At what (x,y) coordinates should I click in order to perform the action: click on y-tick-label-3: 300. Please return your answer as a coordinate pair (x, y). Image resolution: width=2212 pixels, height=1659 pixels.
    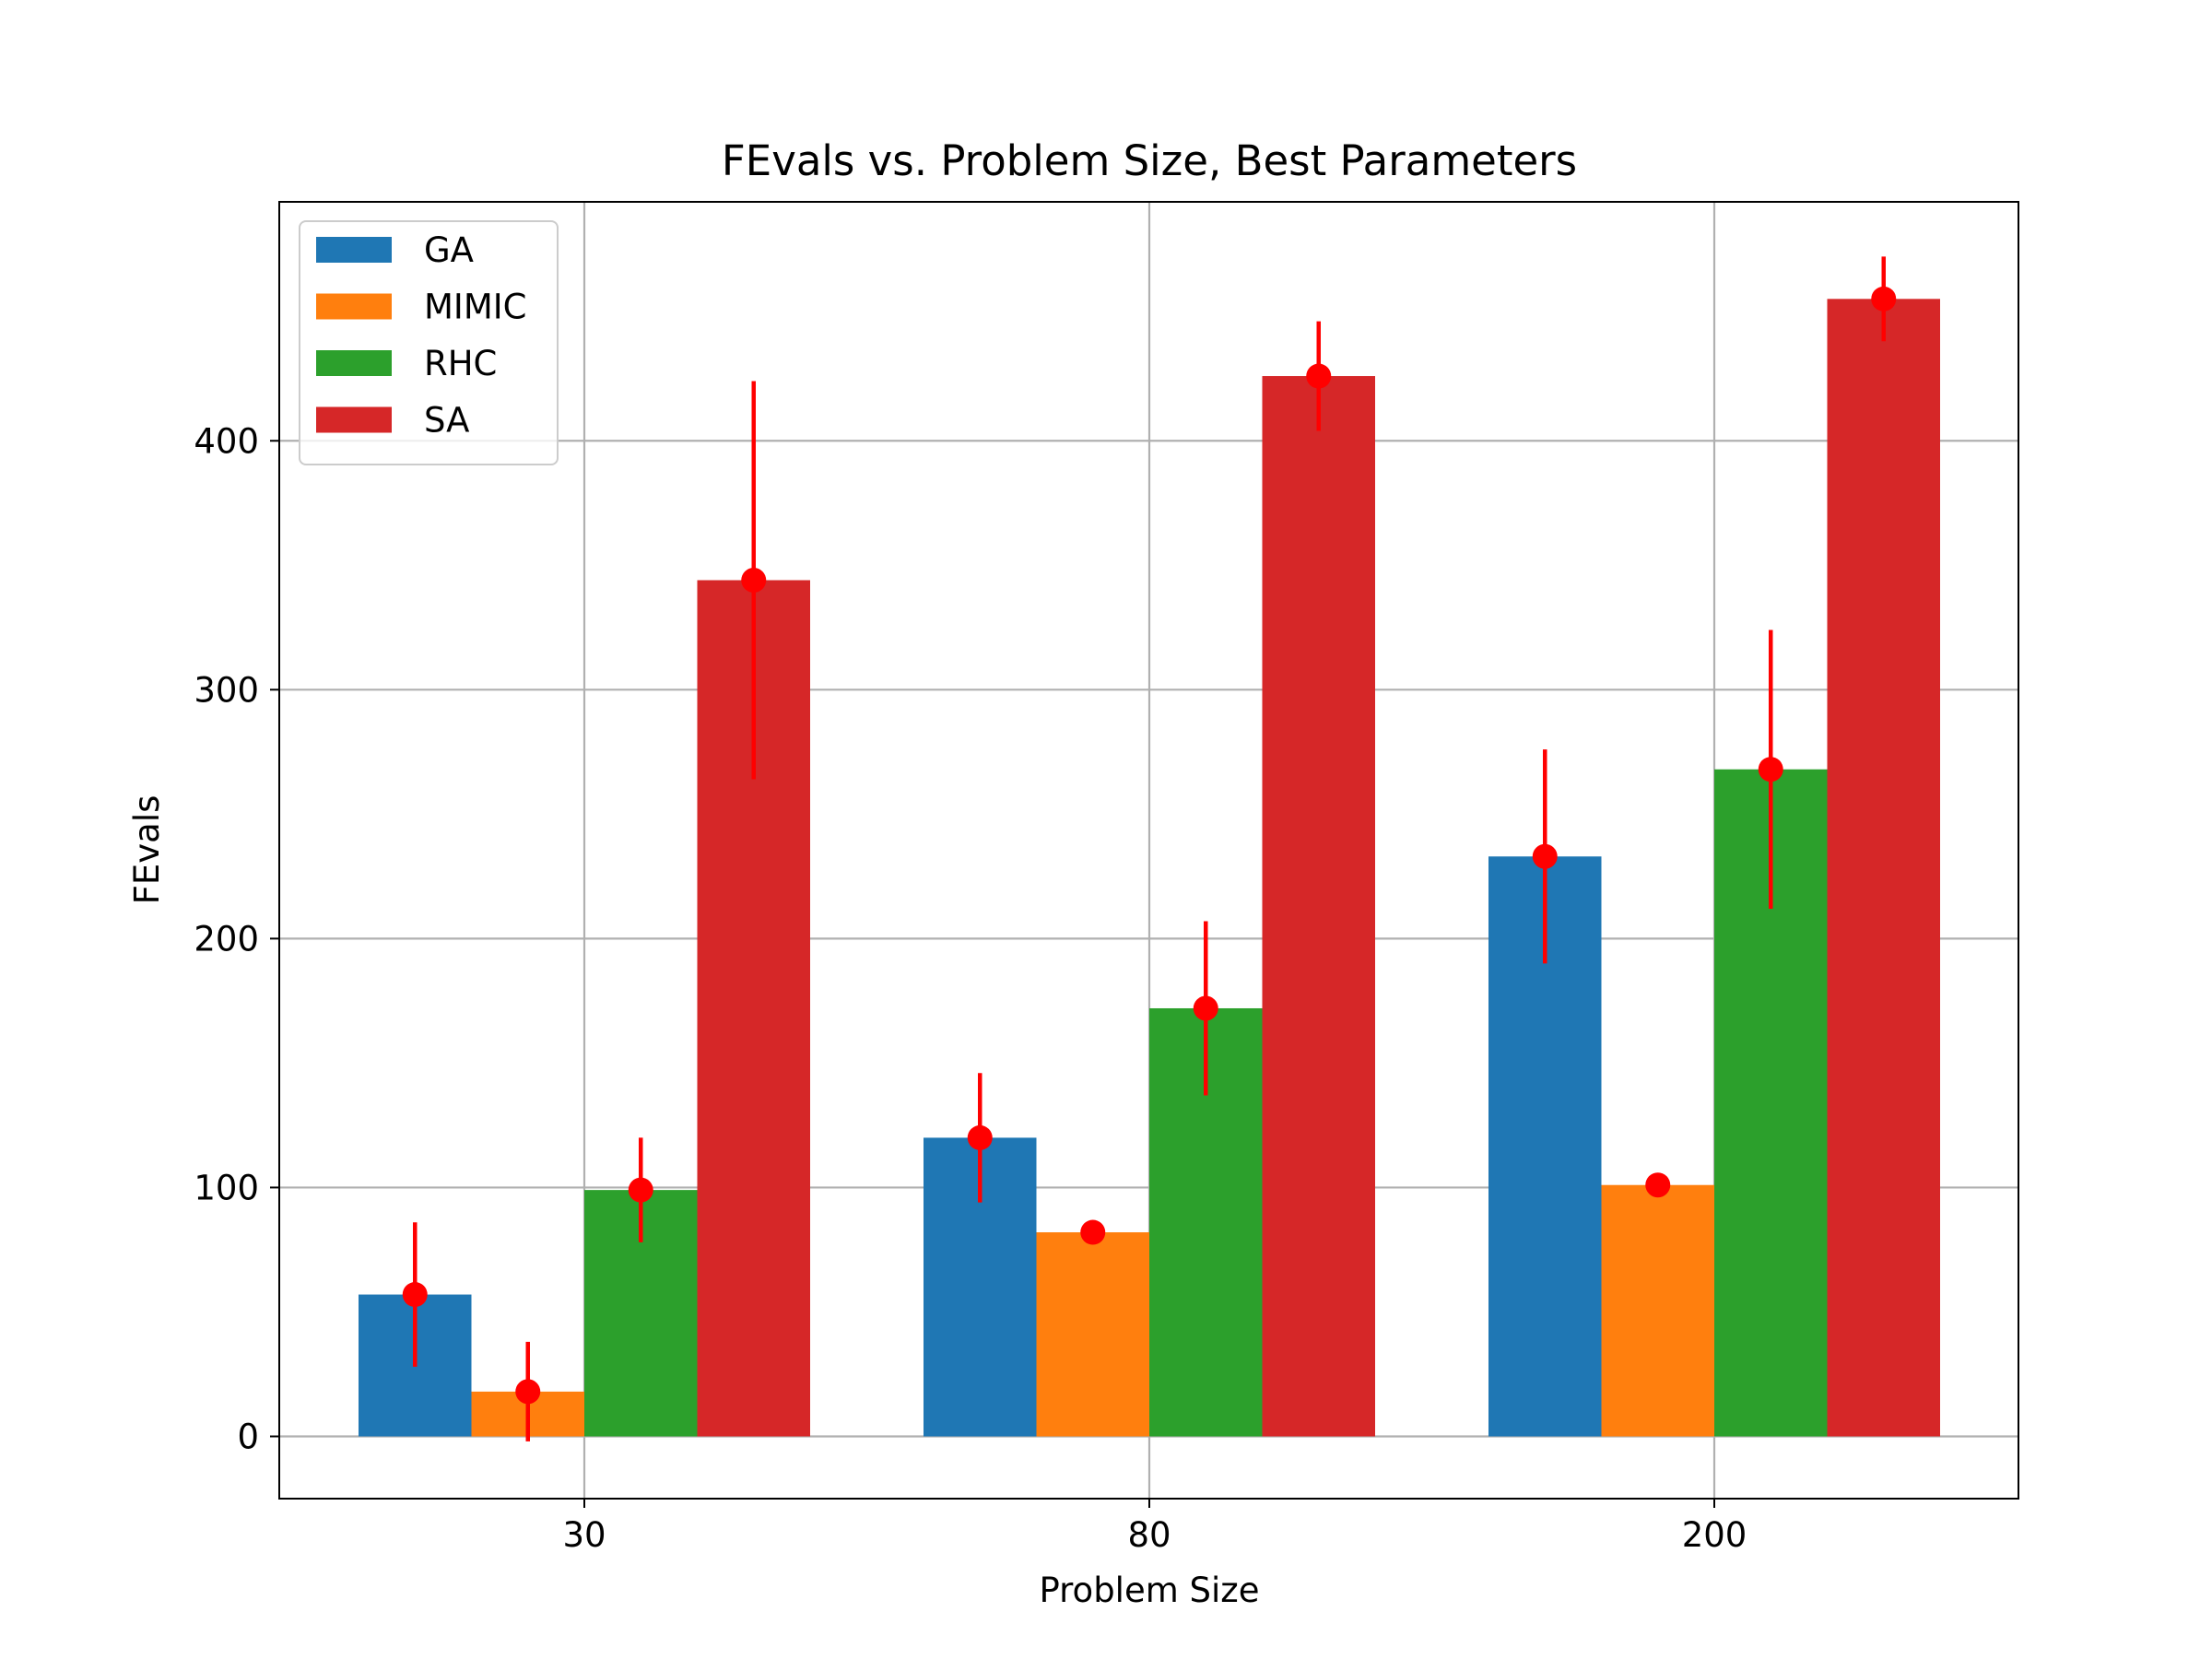
    Looking at the image, I should click on (226, 690).